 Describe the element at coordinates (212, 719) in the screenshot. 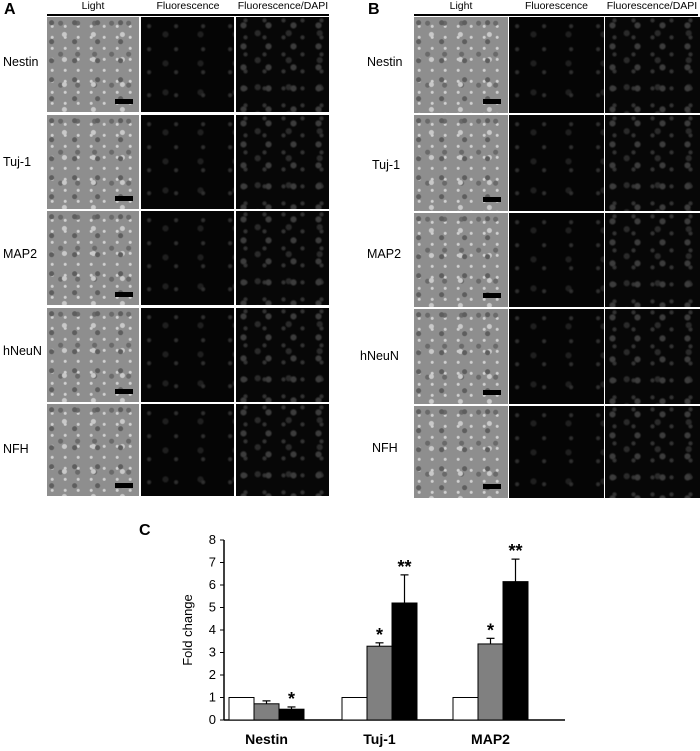

I see `y-tick-label: 0` at that location.